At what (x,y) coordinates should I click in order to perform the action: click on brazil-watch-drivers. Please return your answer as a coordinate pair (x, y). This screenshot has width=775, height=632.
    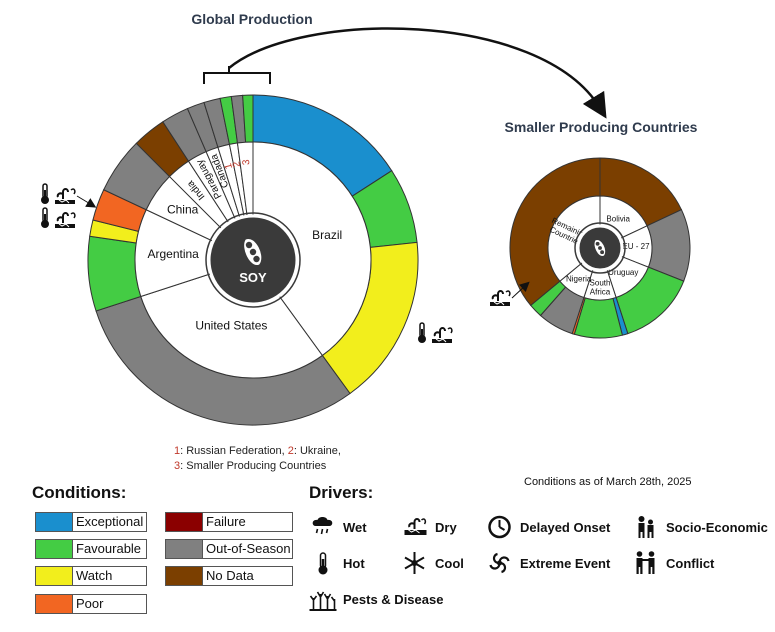
    Looking at the image, I should click on (435, 332).